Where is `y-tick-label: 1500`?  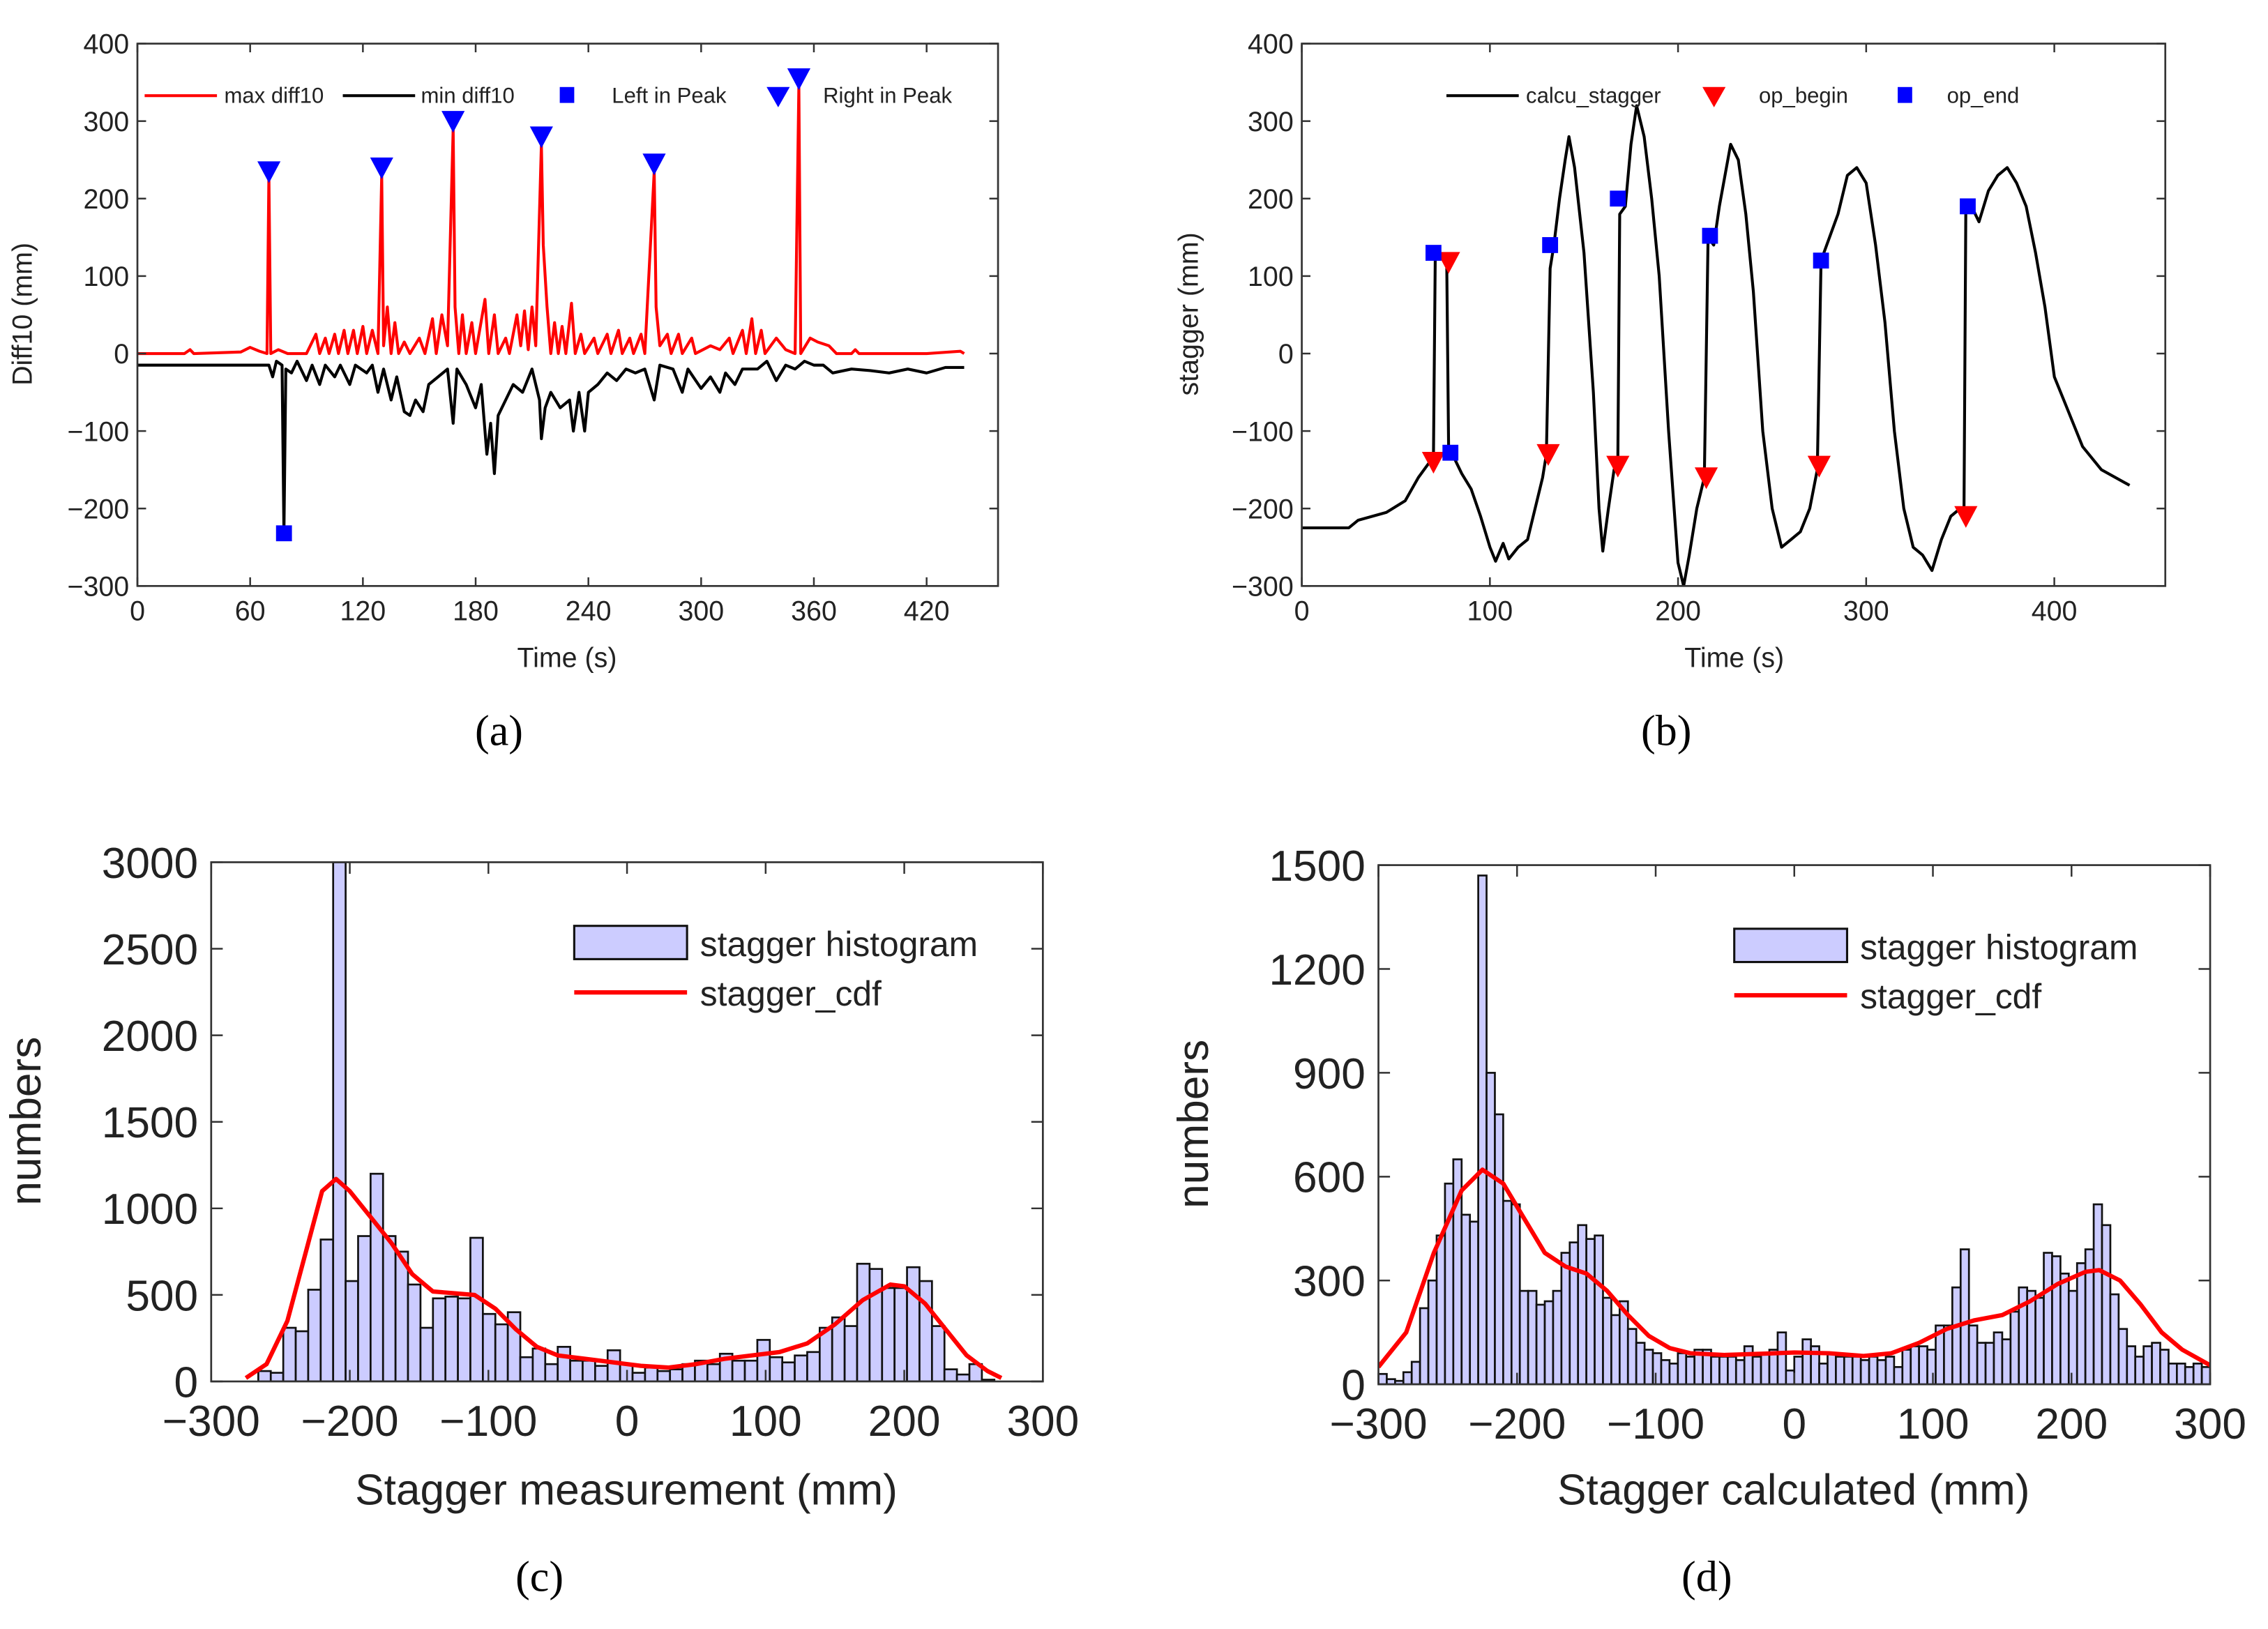 y-tick-label: 1500 is located at coordinates (150, 1123).